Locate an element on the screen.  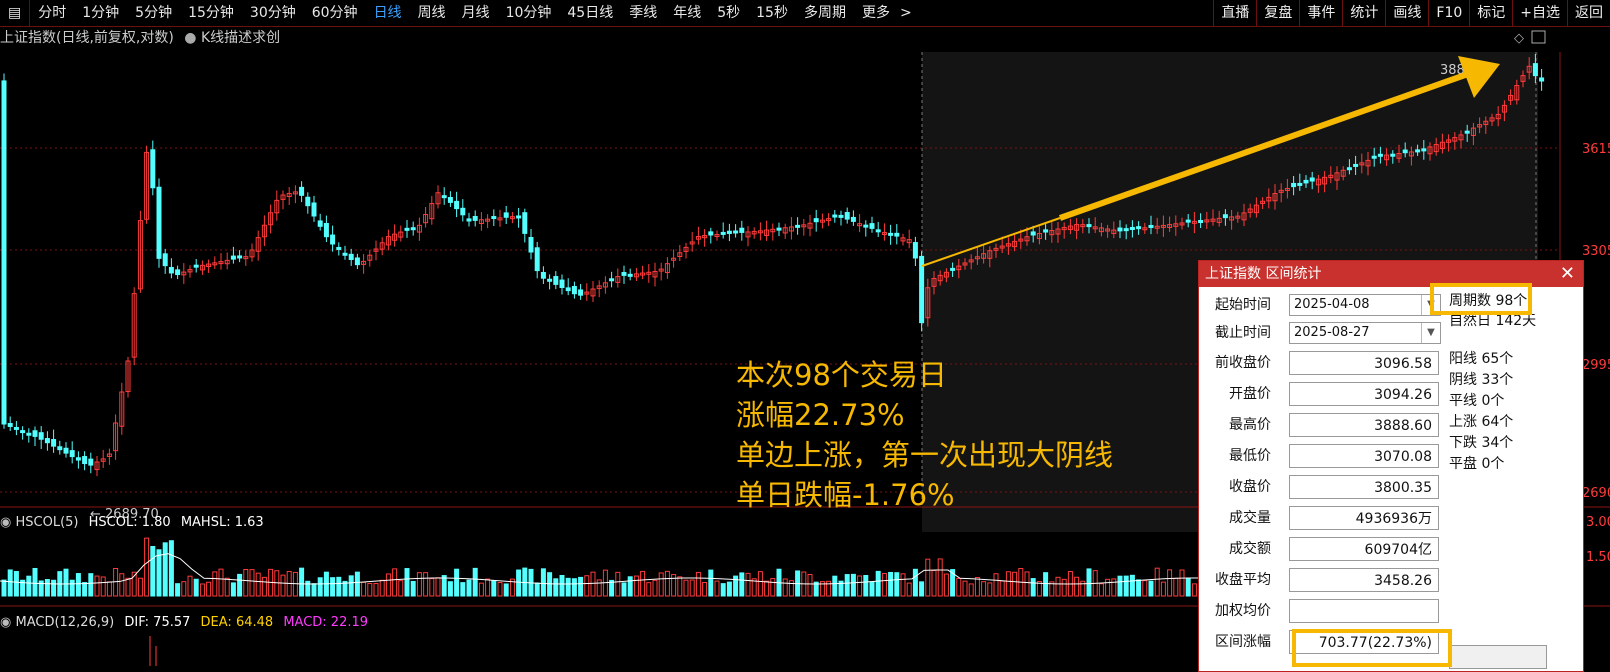
period-tab: 1分钟 is located at coordinates (101, 13).